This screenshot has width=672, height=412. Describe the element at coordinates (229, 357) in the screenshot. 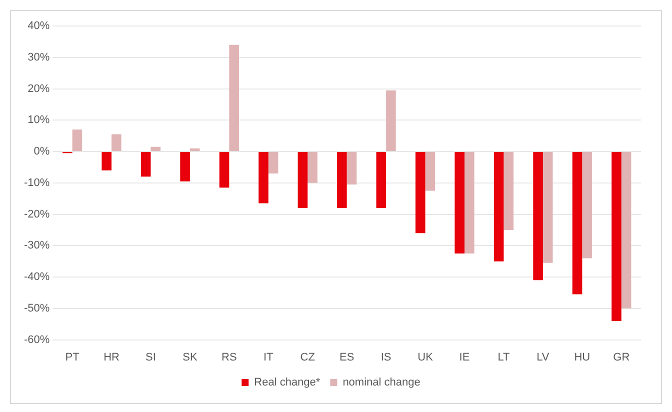

I see `x-tick-label: RS` at that location.